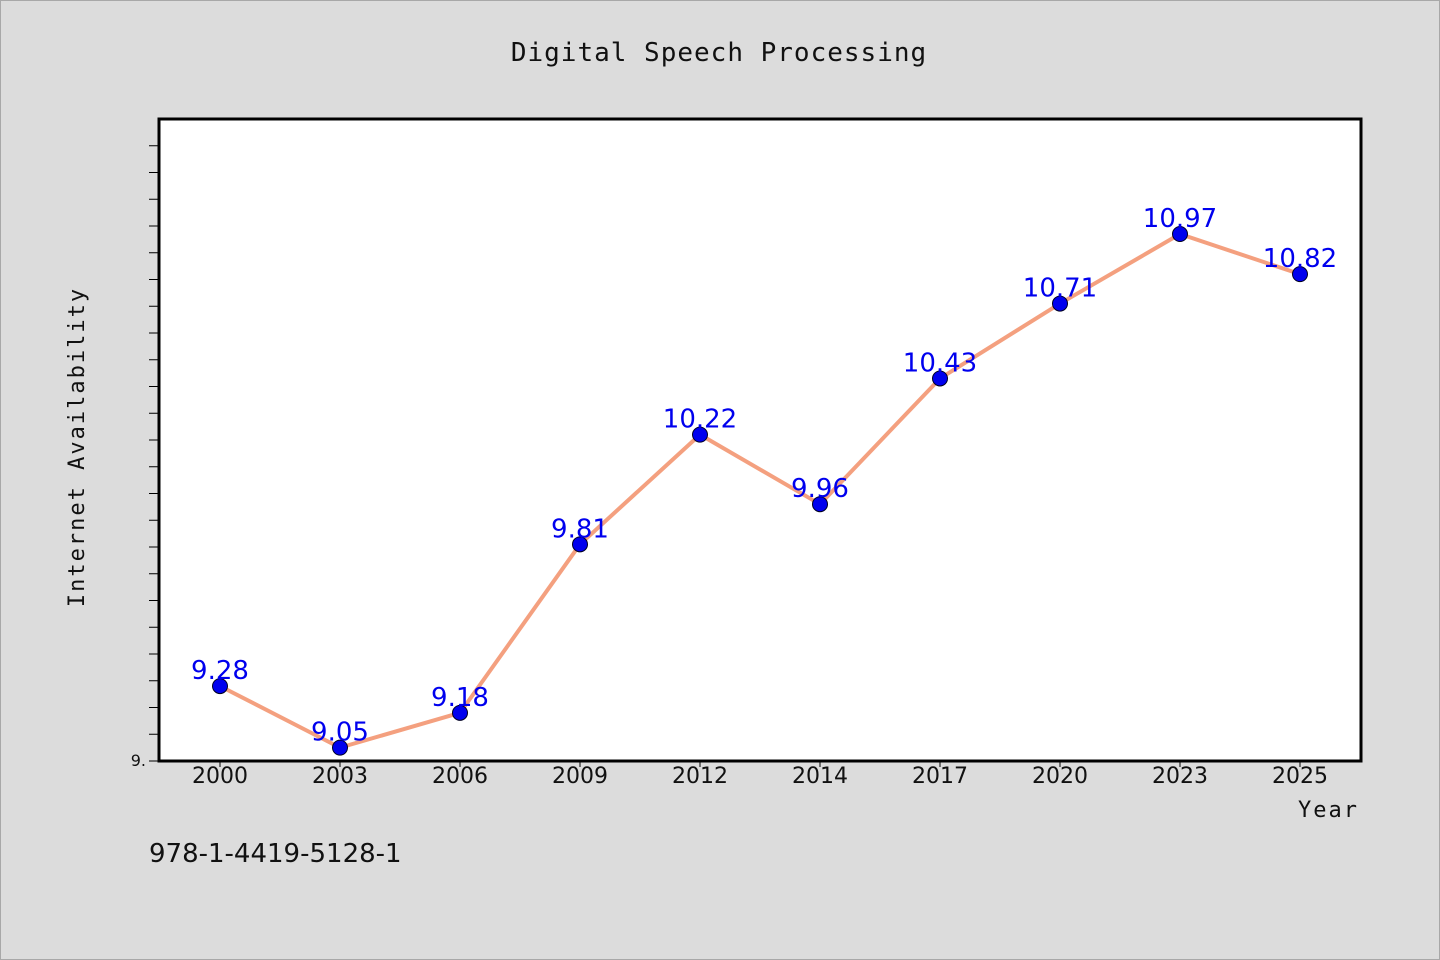 This screenshot has width=1440, height=960. I want to click on x-tick-label: 2006, so click(460, 776).